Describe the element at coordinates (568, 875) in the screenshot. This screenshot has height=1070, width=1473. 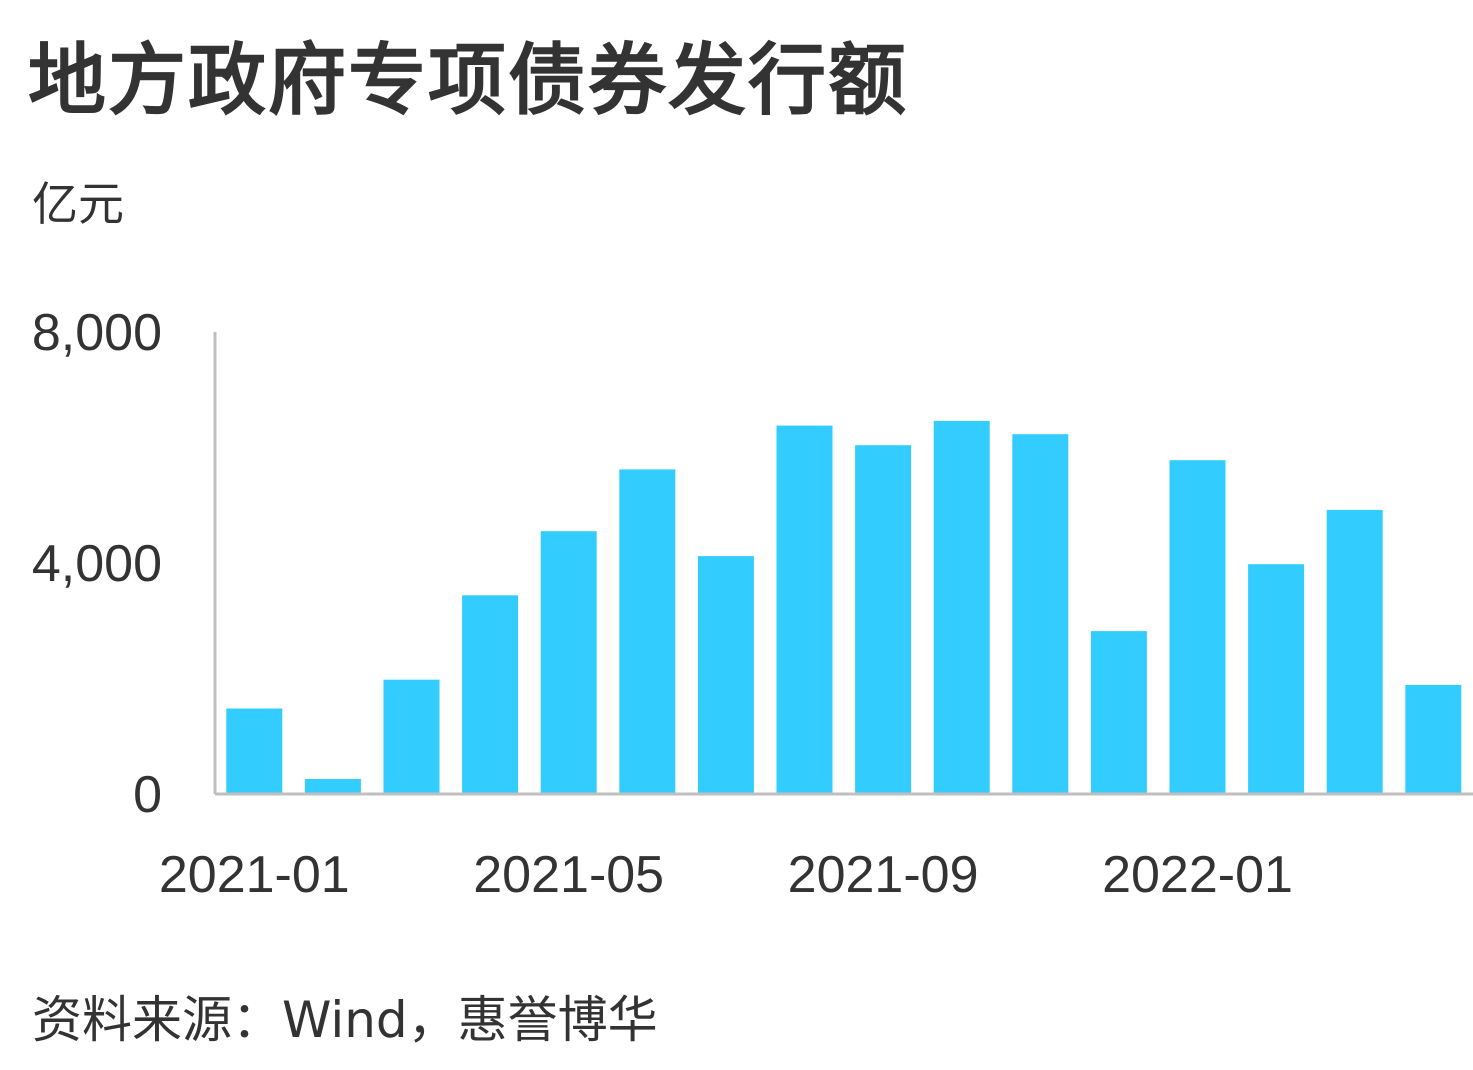
I see `x-tick-label: 2021-05` at that location.